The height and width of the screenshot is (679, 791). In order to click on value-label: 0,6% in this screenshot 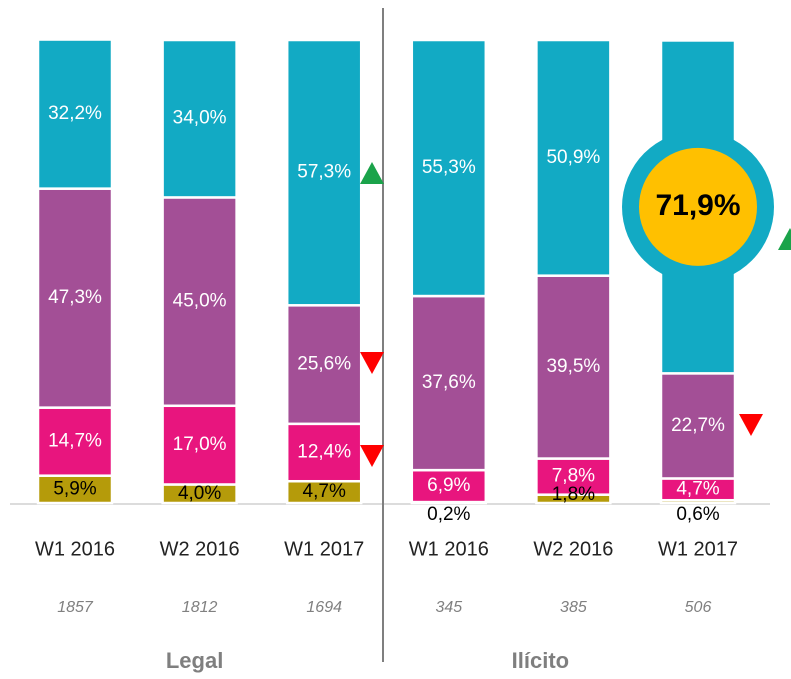, I will do `click(697, 514)`.